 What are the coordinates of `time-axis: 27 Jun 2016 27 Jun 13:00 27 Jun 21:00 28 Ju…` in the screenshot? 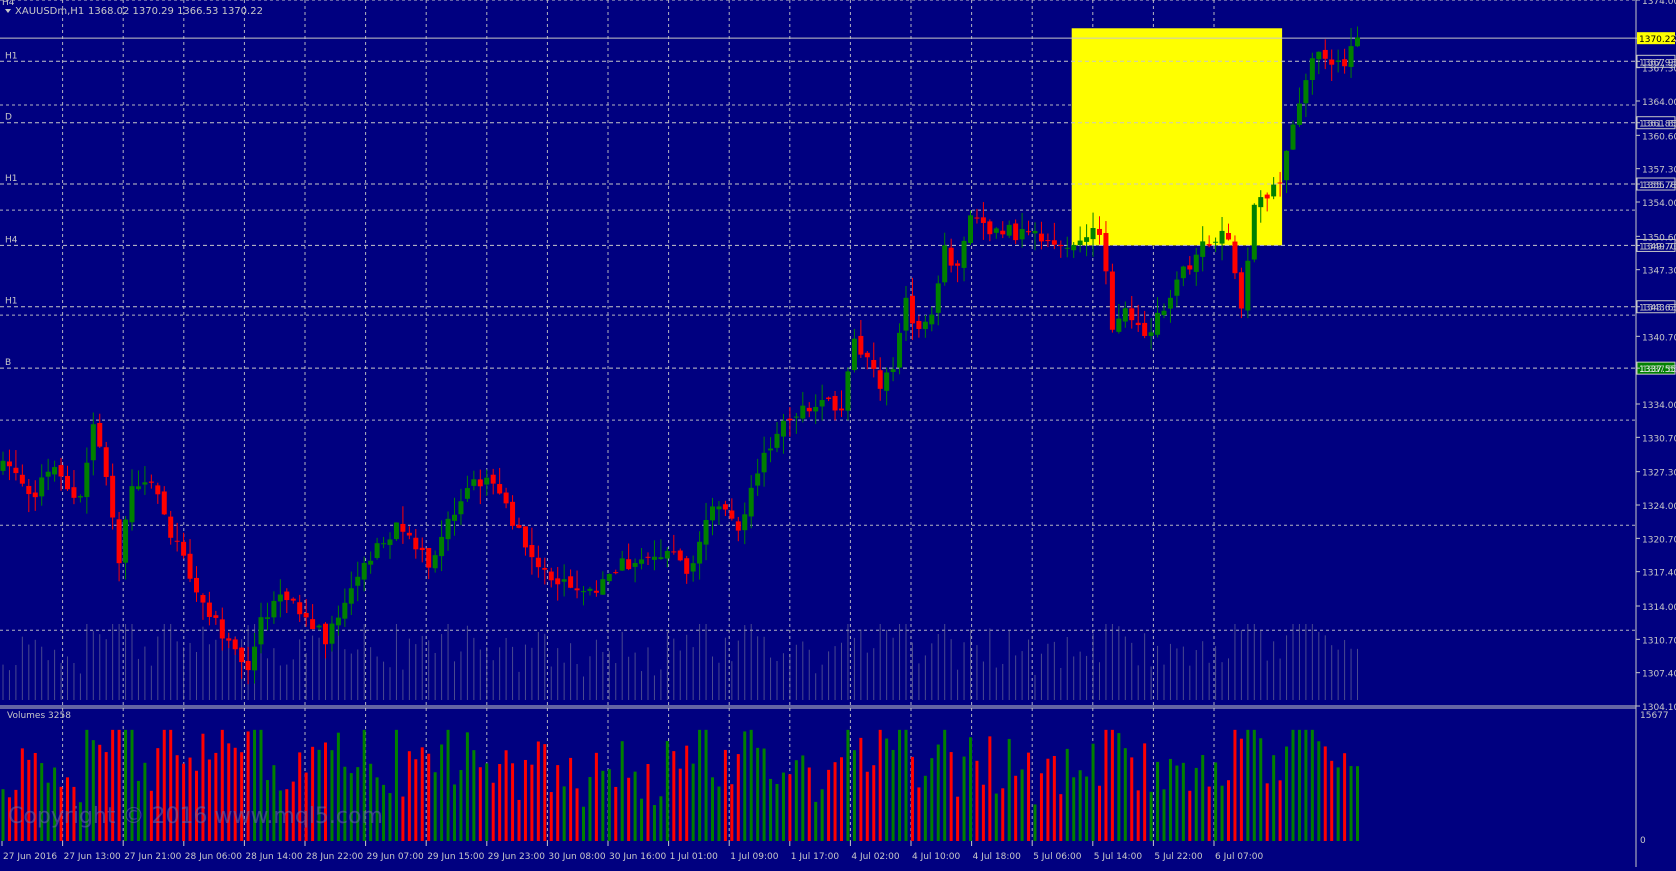 It's located at (632, 851).